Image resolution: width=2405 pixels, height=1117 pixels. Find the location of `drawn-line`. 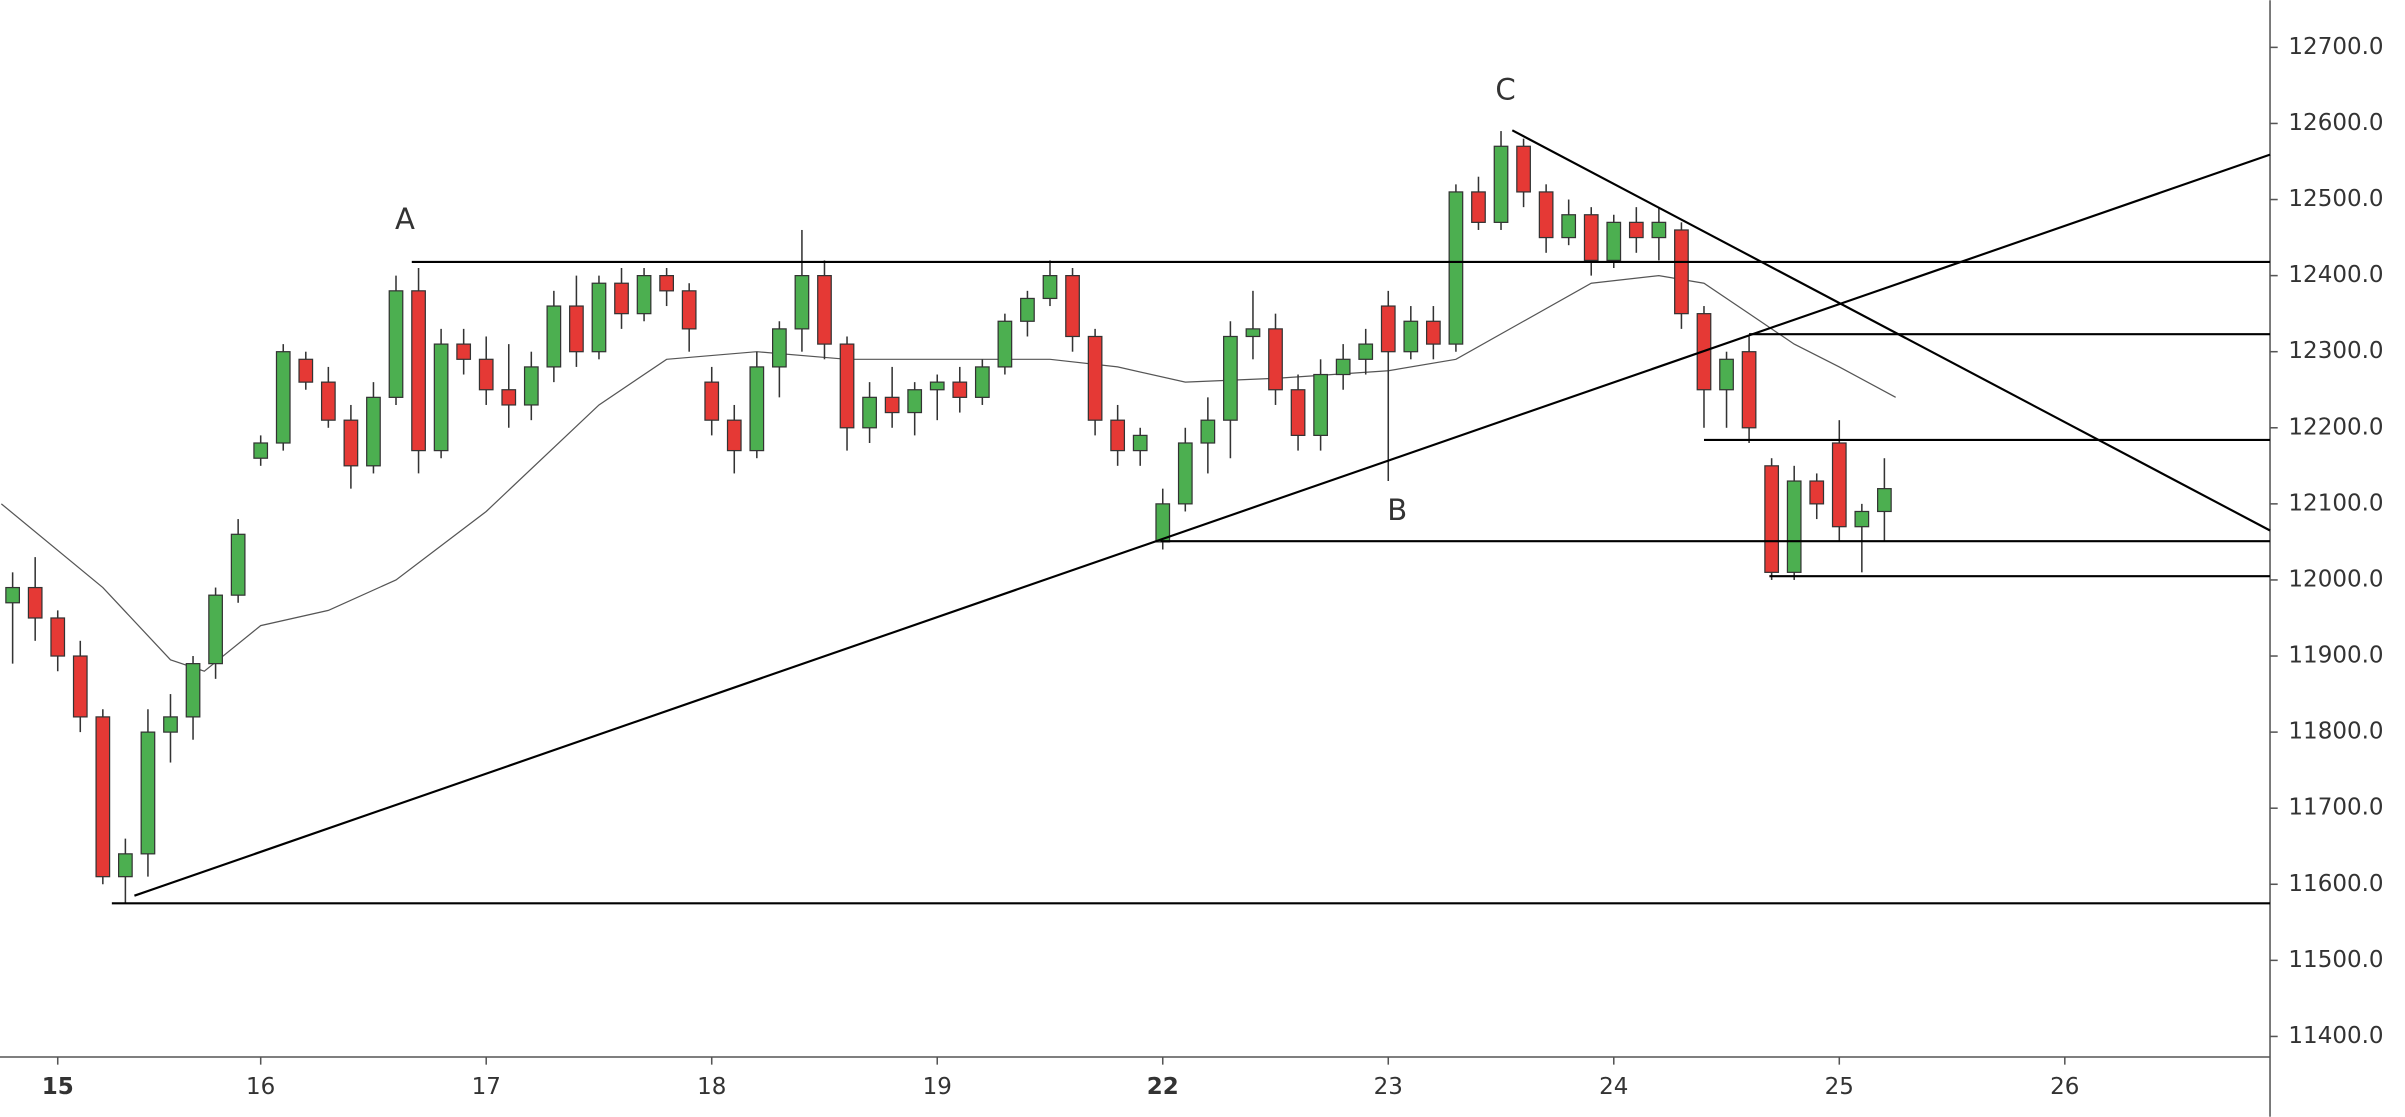

drawn-line is located at coordinates (1891, 330).